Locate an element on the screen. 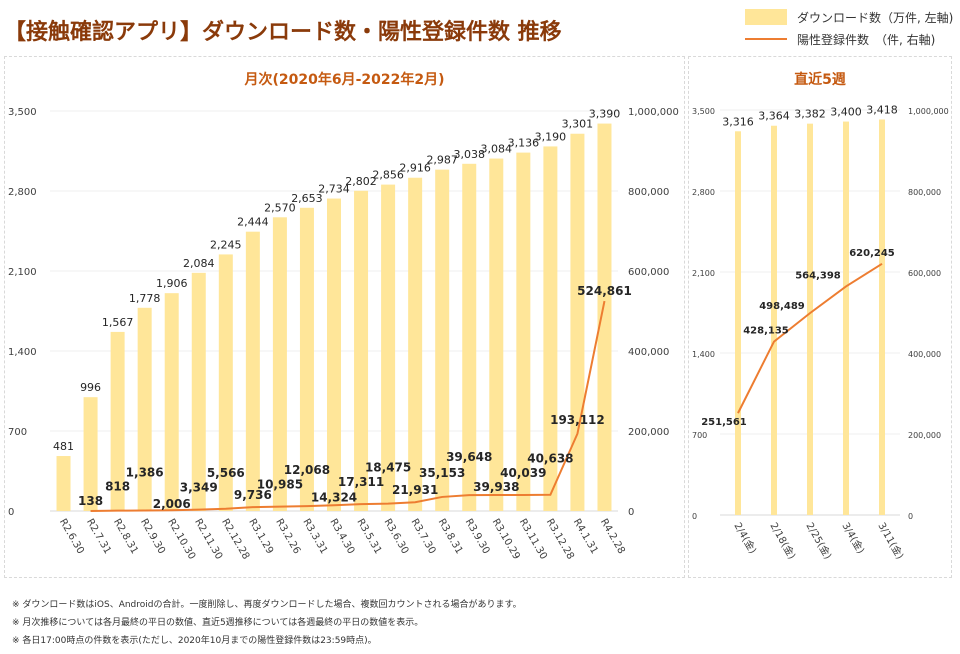  bar-data-label: 2,734 is located at coordinates (334, 189).